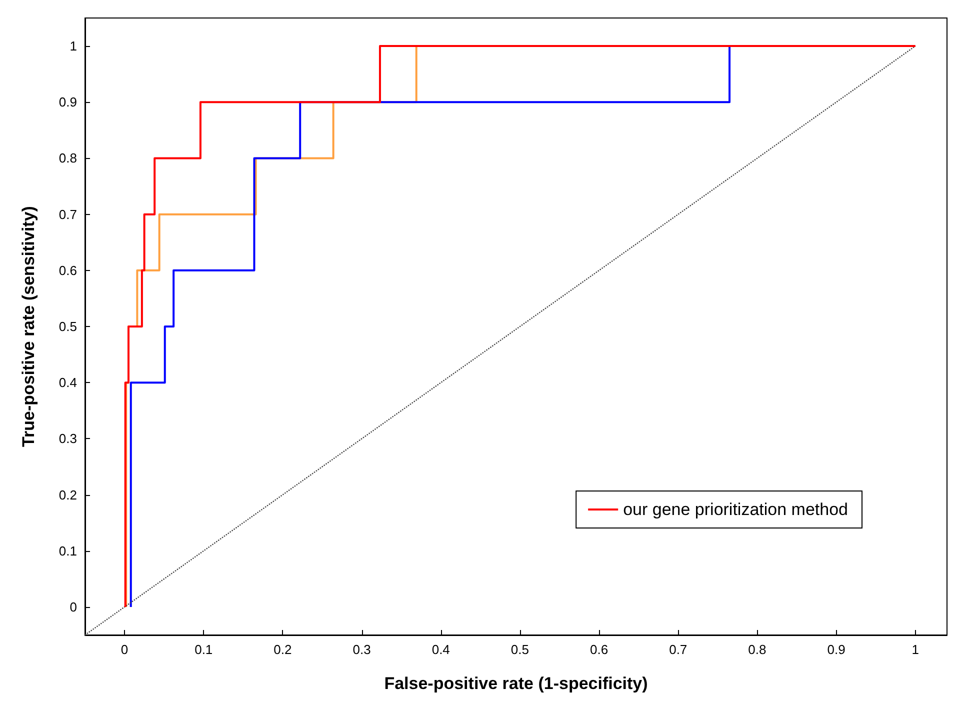 This screenshot has width=970, height=706. Describe the element at coordinates (73, 606) in the screenshot. I see `y-tick-label: 0` at that location.